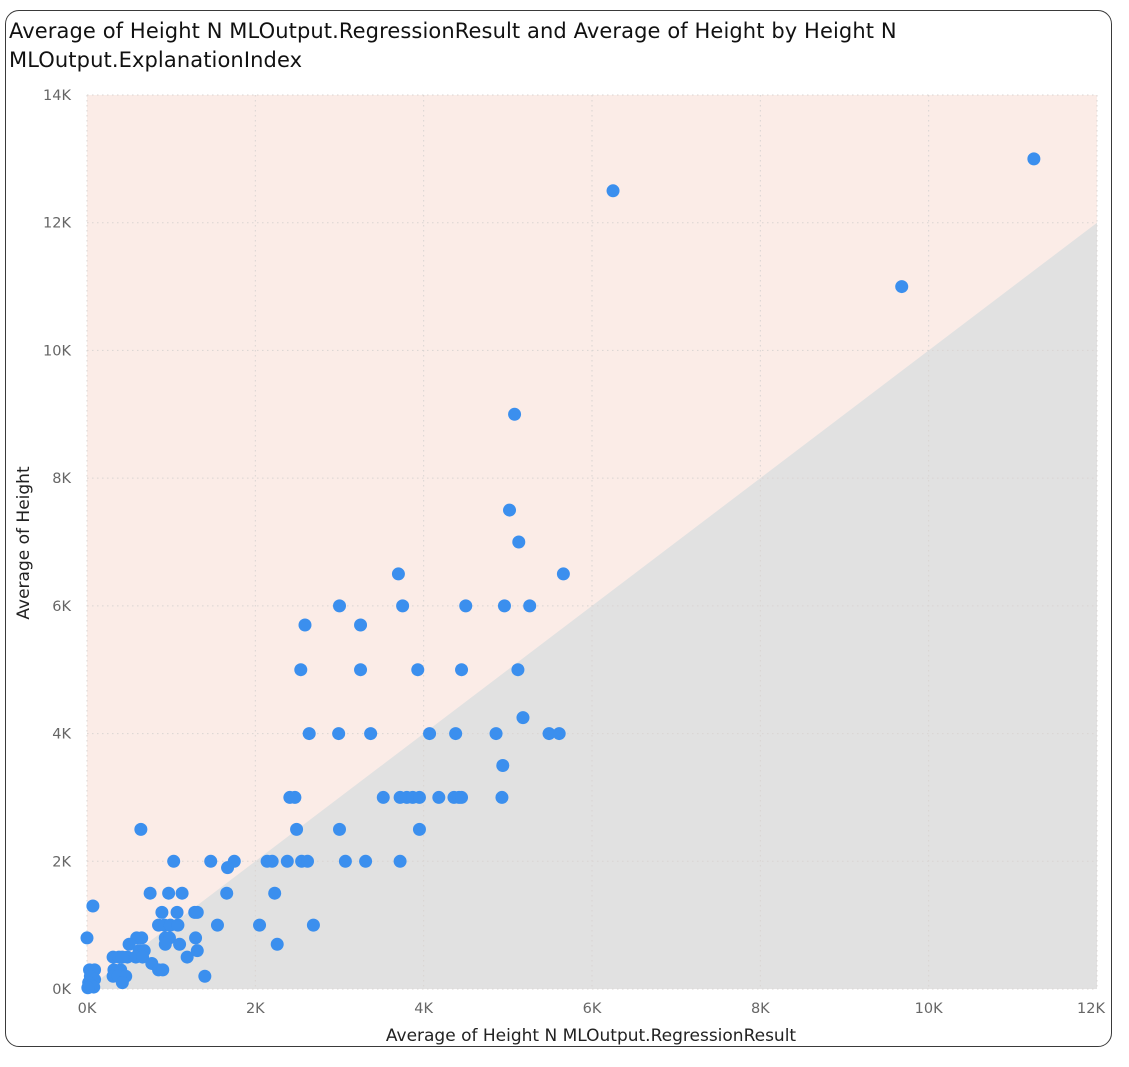 The height and width of the screenshot is (1067, 1129). I want to click on x-tick-label: 6K, so click(592, 1009).